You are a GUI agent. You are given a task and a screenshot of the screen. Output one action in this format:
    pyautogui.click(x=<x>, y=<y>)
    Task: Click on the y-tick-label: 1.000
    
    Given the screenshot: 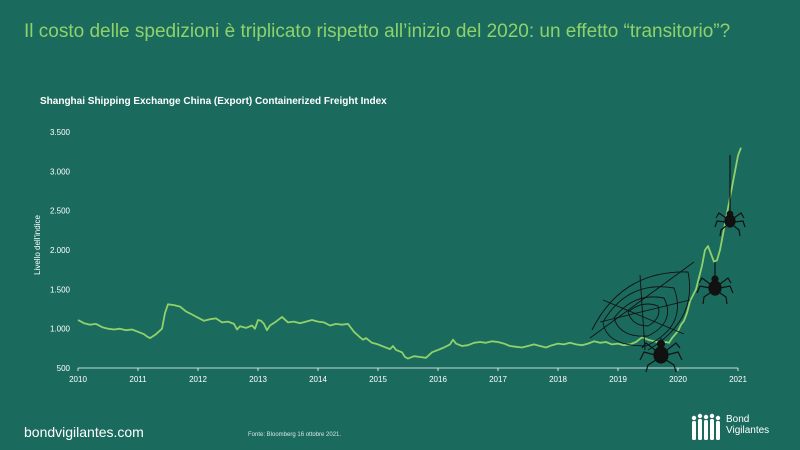 What is the action you would take?
    pyautogui.click(x=60, y=329)
    